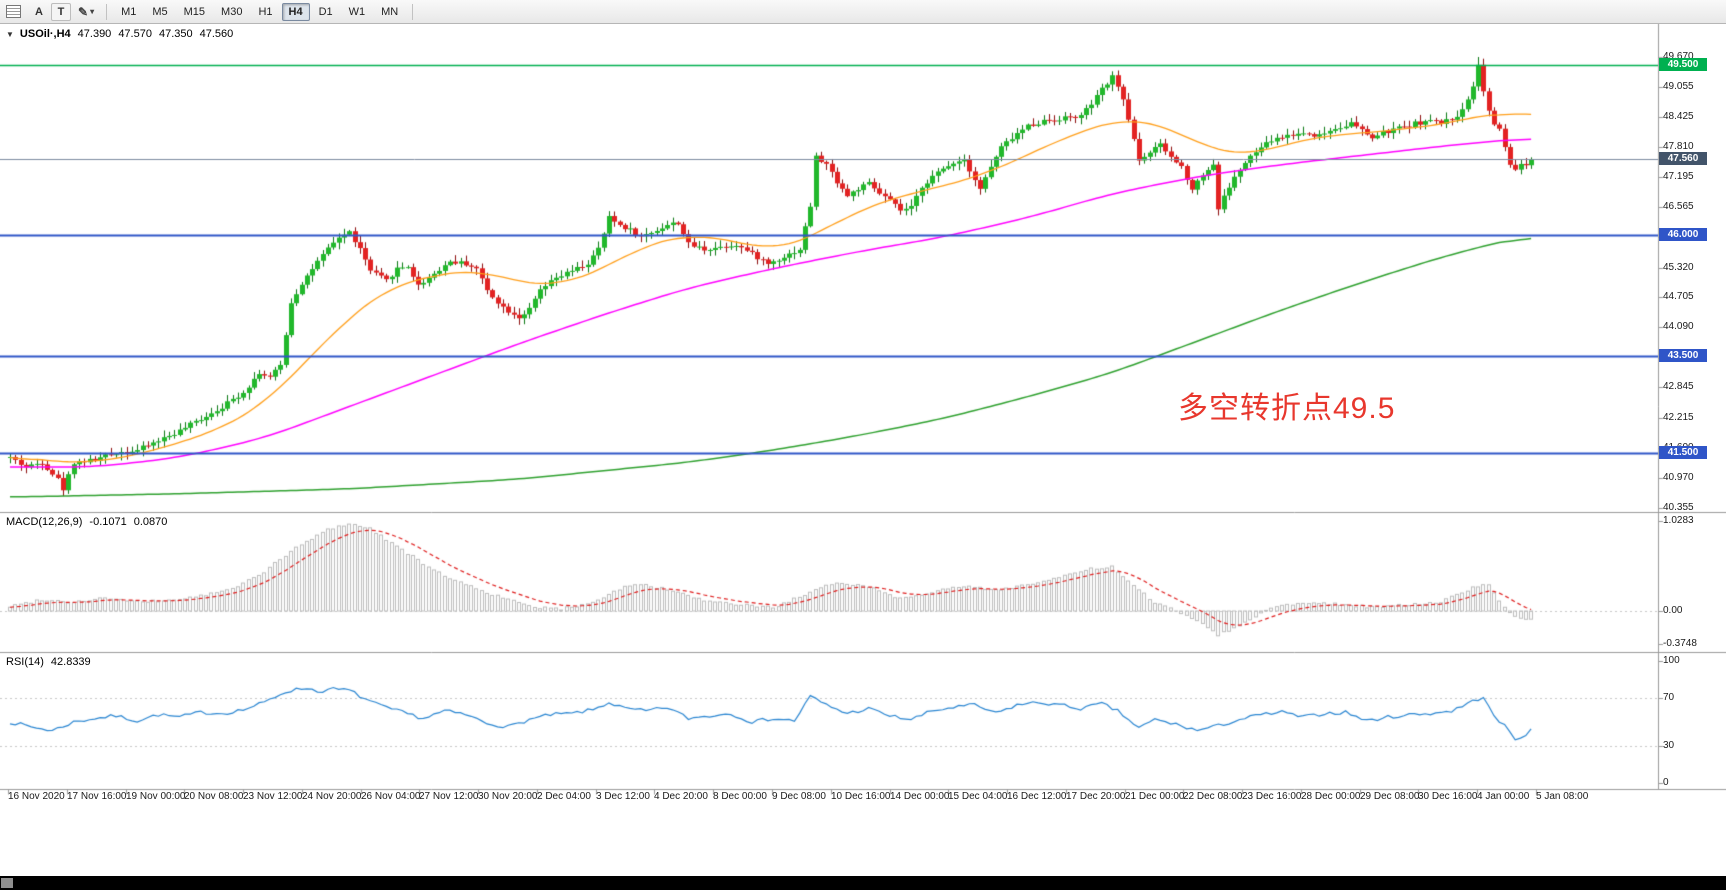 The image size is (1726, 890). I want to click on macd-signal-value: 0.0870, so click(150, 522).